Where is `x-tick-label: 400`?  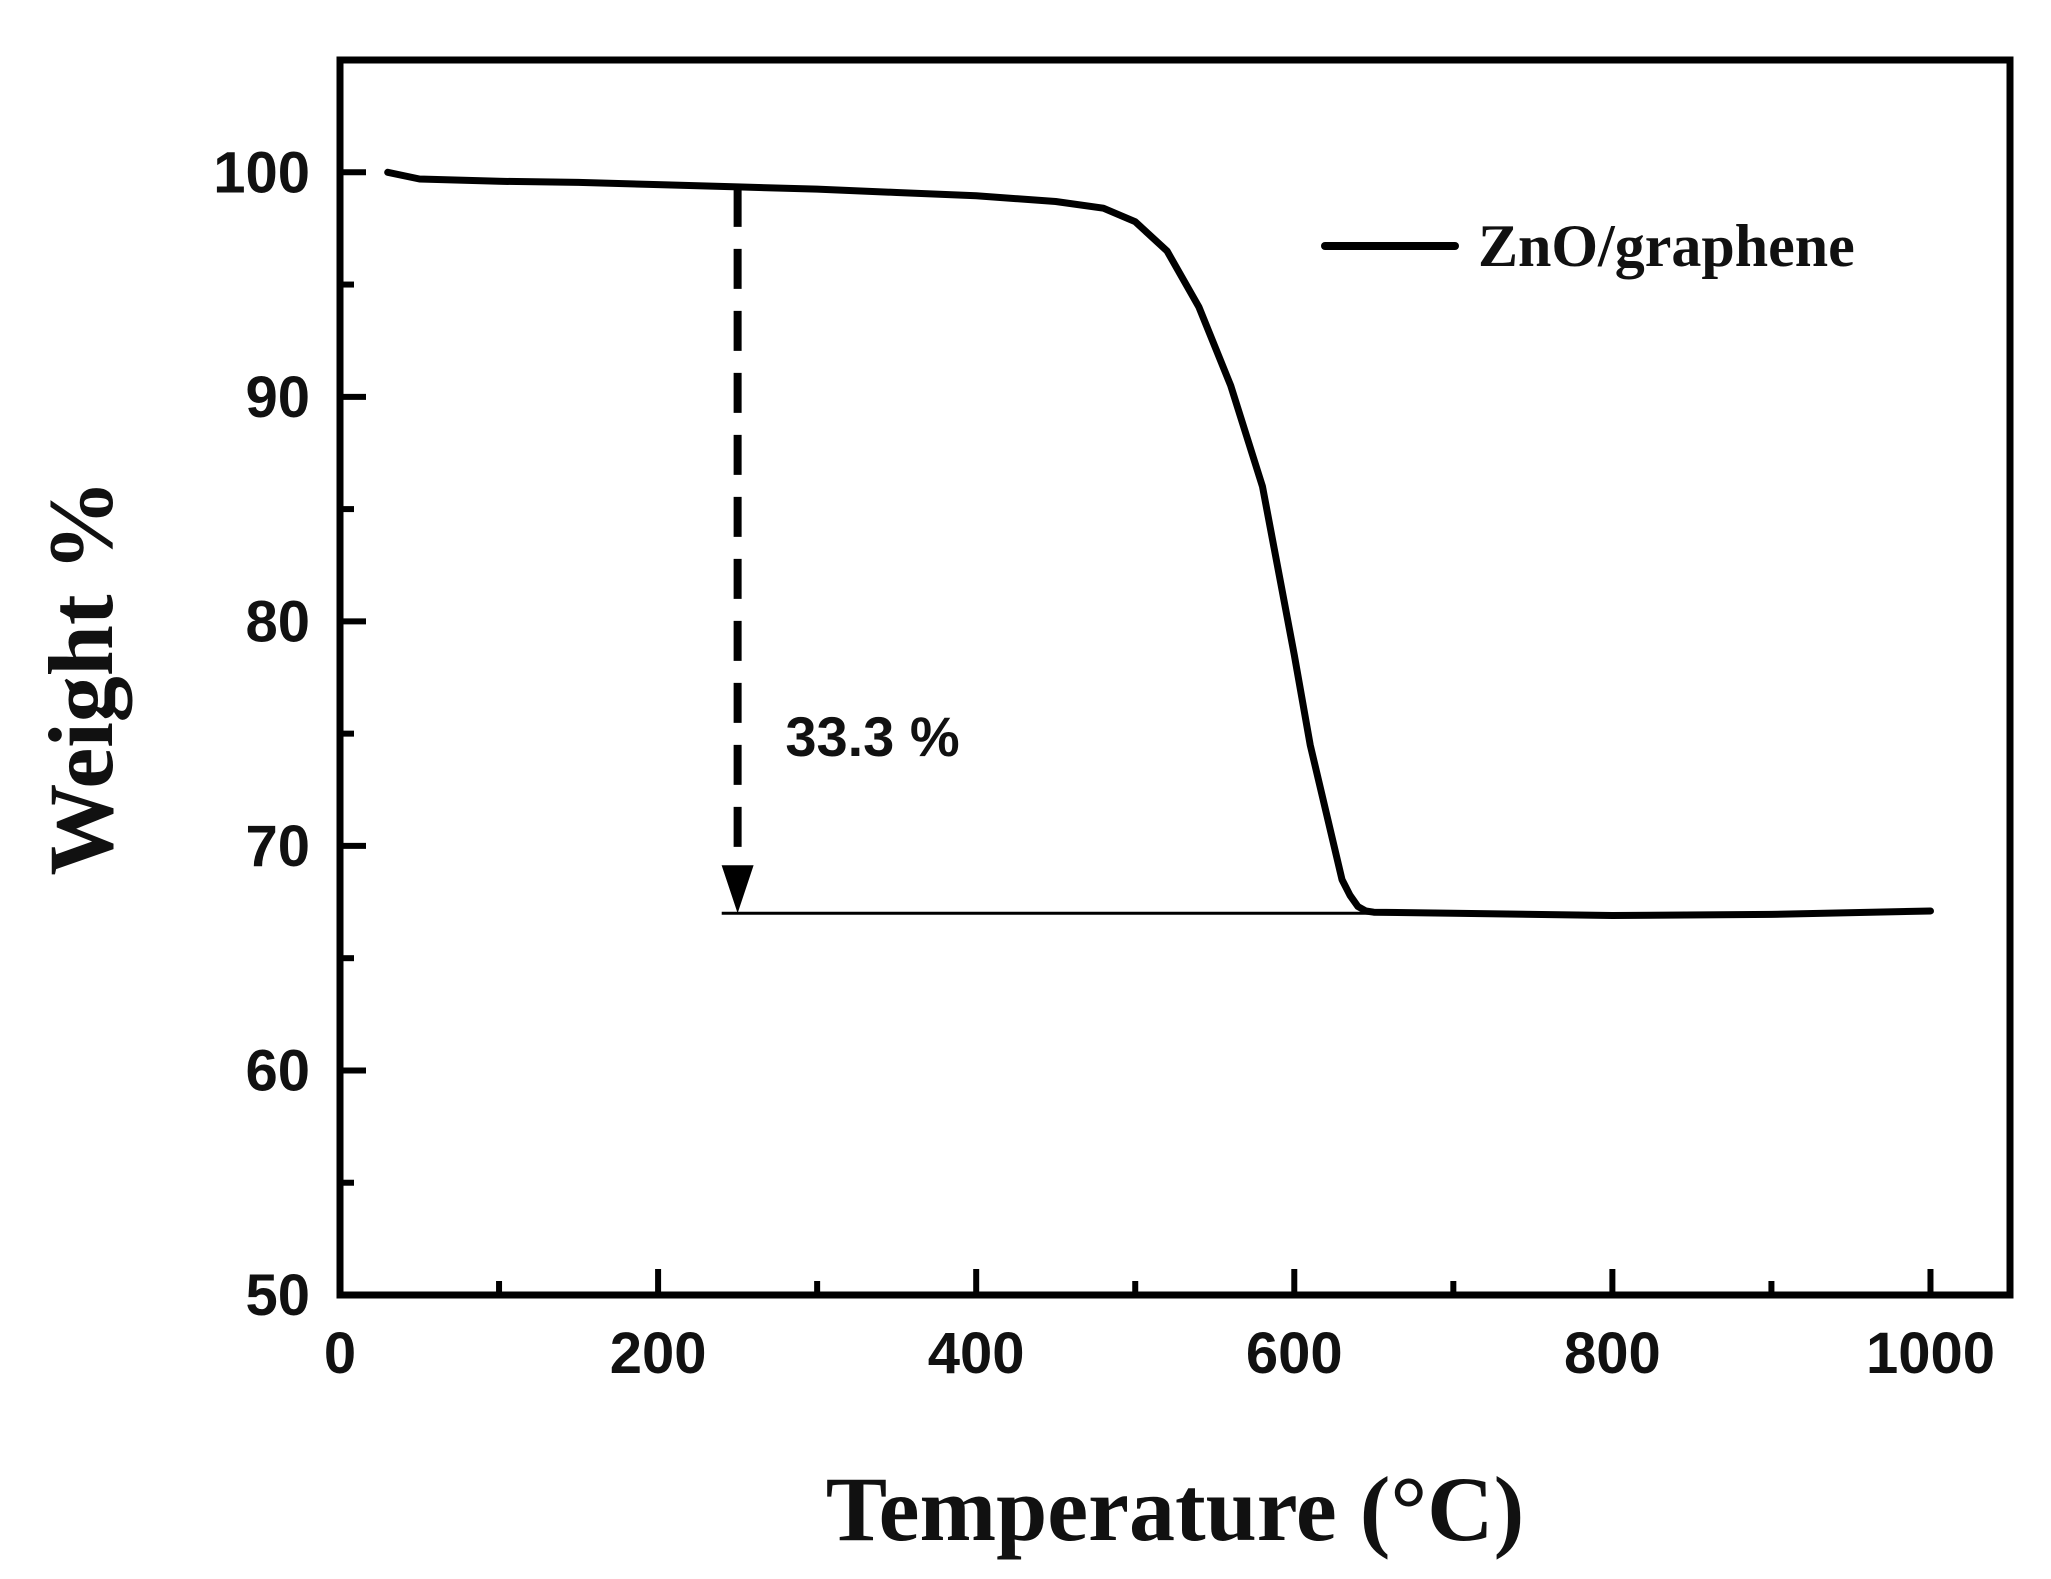
x-tick-label: 400 is located at coordinates (976, 1353).